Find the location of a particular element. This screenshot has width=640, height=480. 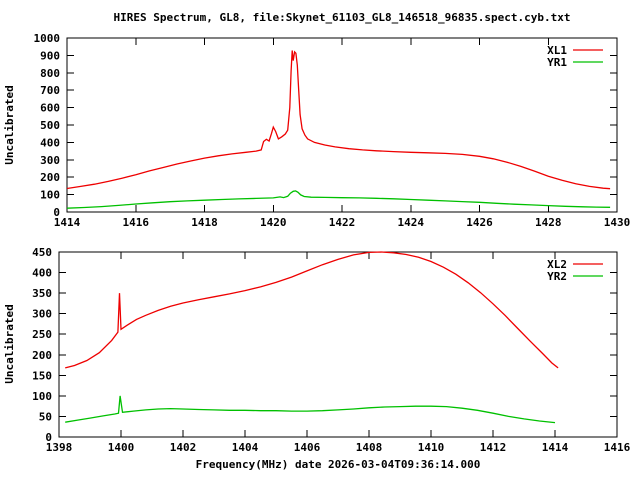

y-tick-label: 250 is located at coordinates (42, 334).